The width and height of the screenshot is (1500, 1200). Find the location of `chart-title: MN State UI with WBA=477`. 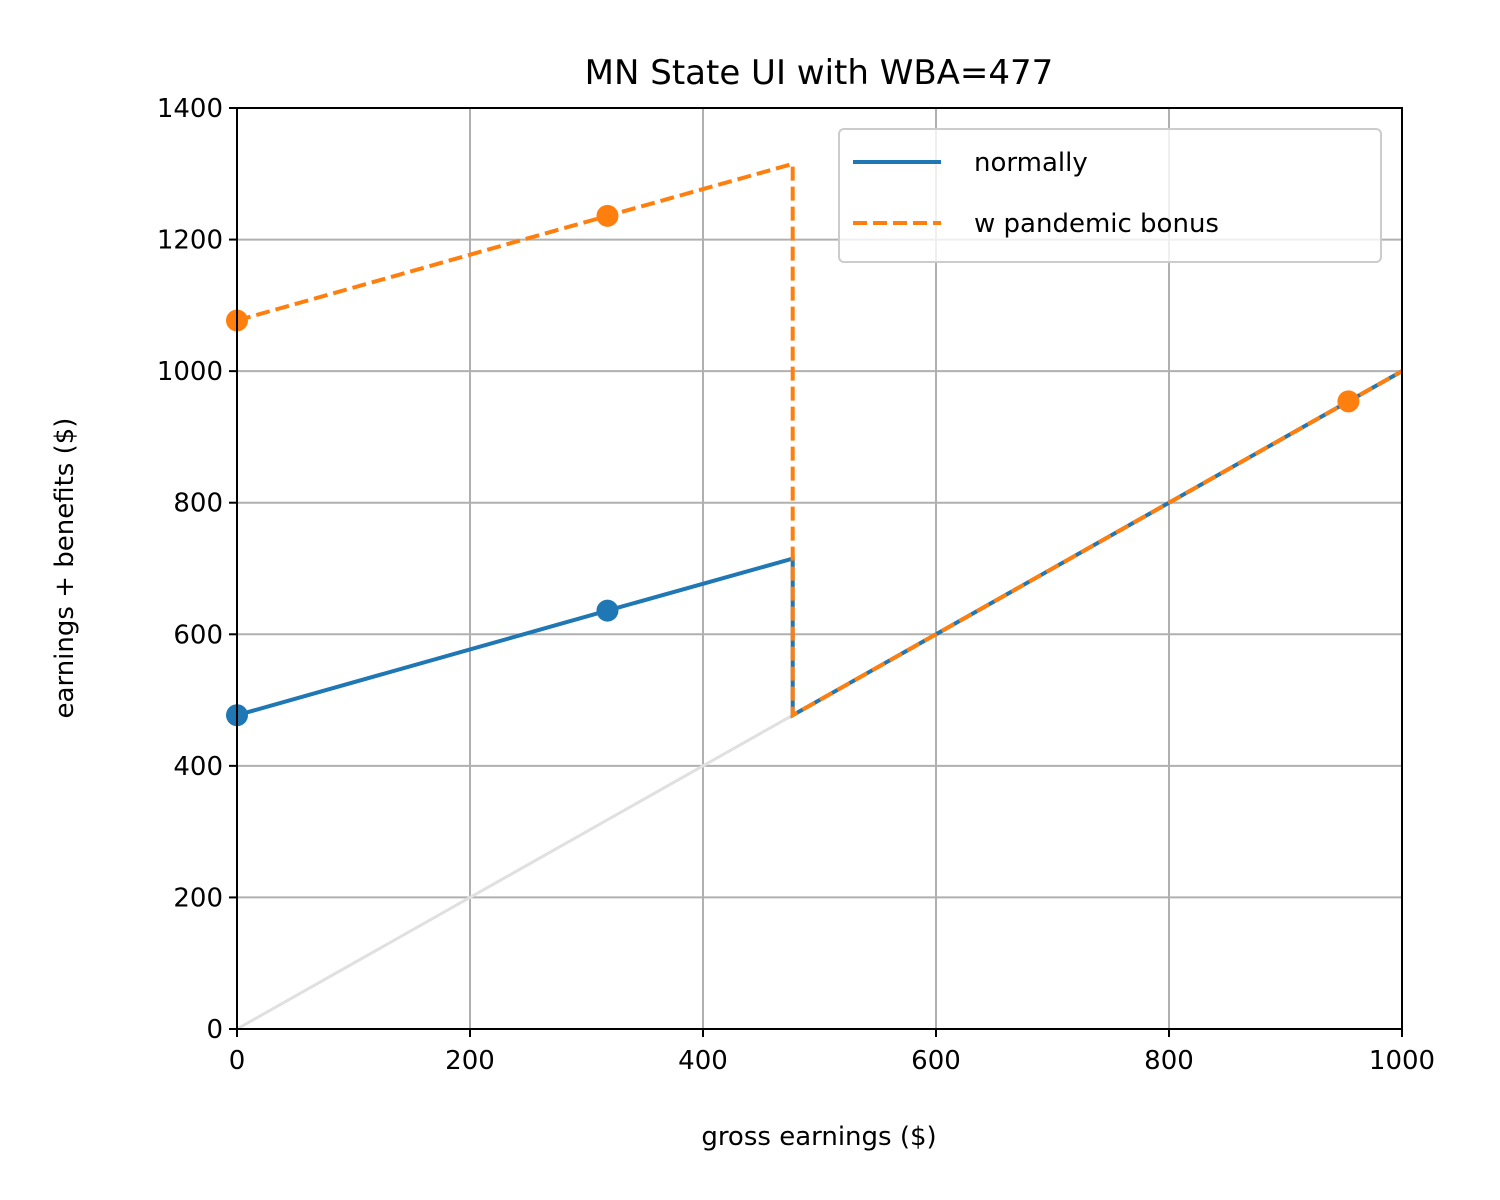

chart-title: MN State UI with WBA=477 is located at coordinates (819, 73).